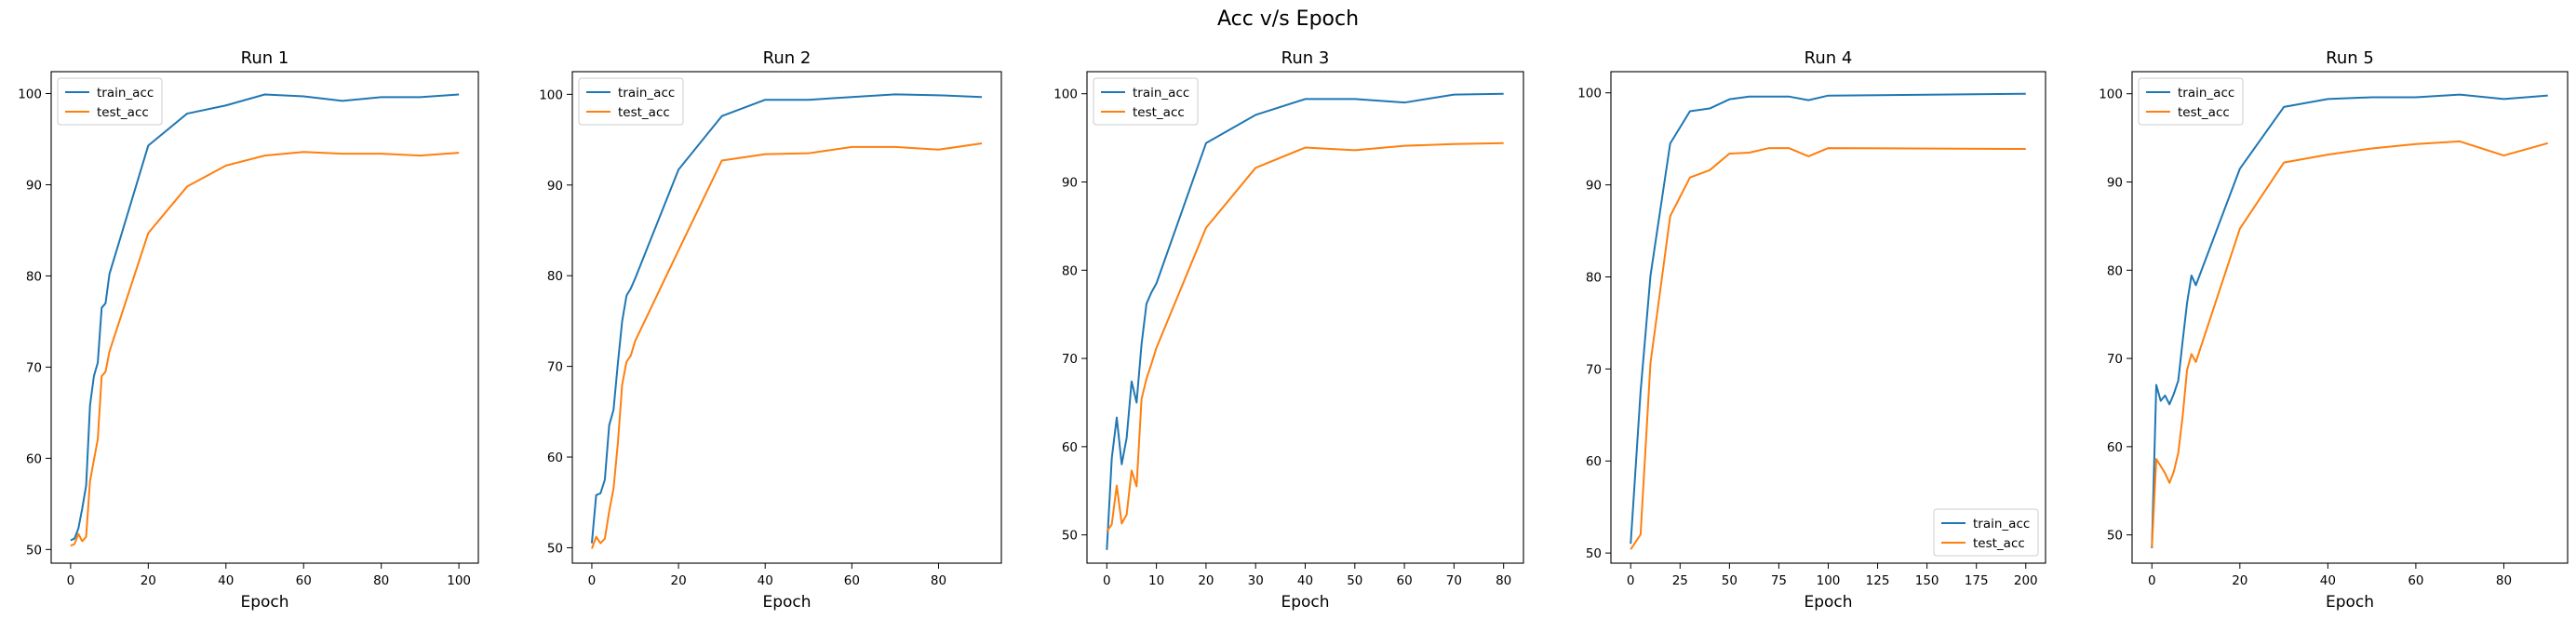  What do you see at coordinates (1680, 580) in the screenshot?
I see `x-tick-label: 25` at bounding box center [1680, 580].